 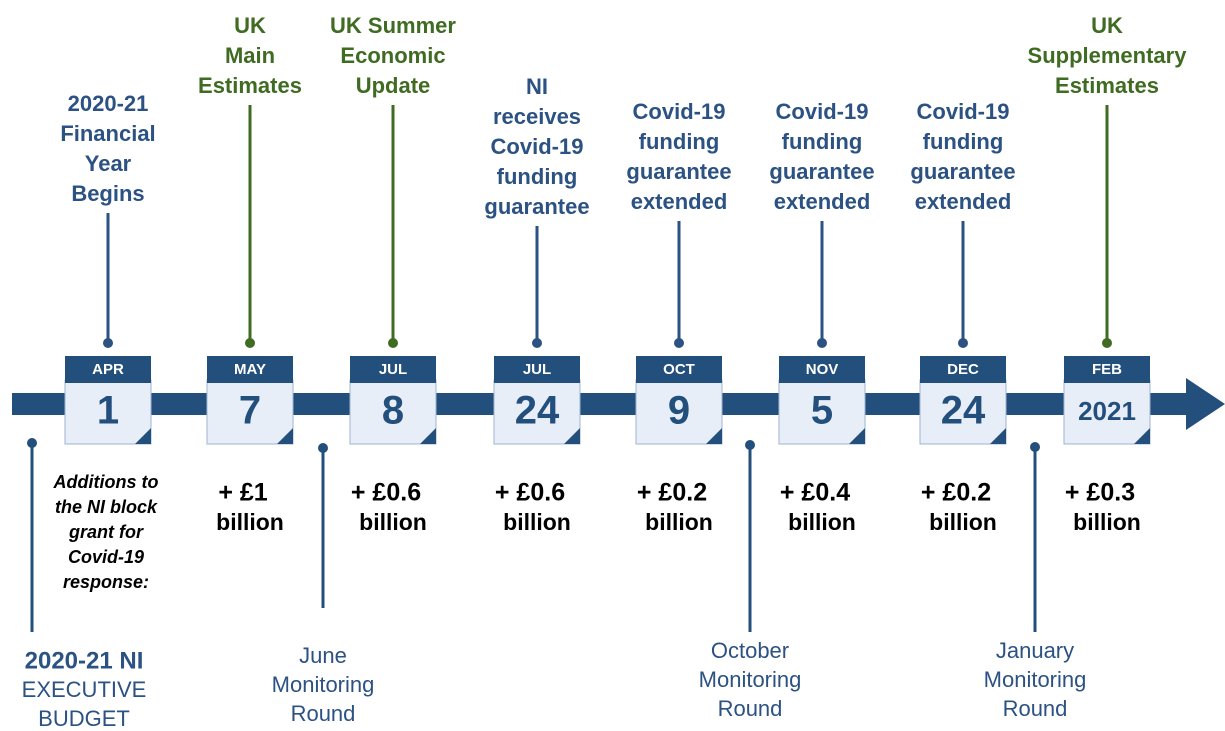 I want to click on calendar-month: FEB, so click(x=1107, y=369).